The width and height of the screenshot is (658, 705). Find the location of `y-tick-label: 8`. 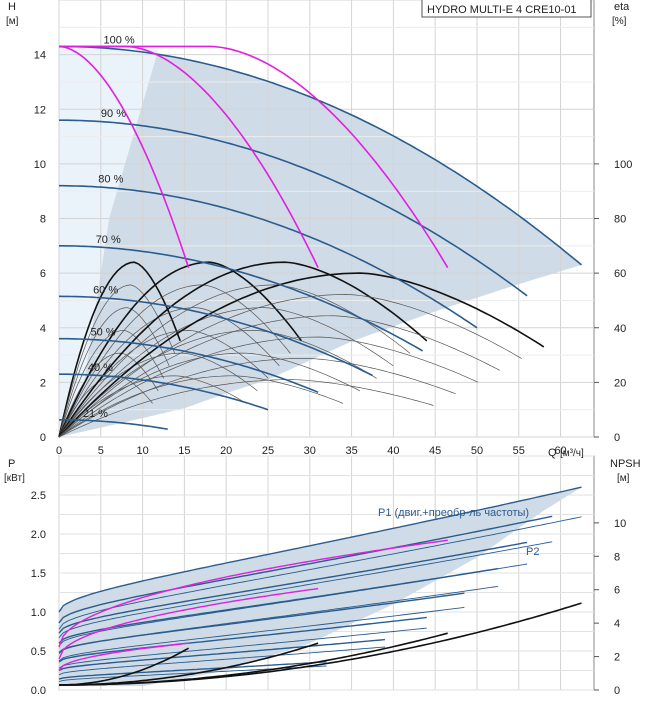

y-tick-label: 8 is located at coordinates (43, 220).